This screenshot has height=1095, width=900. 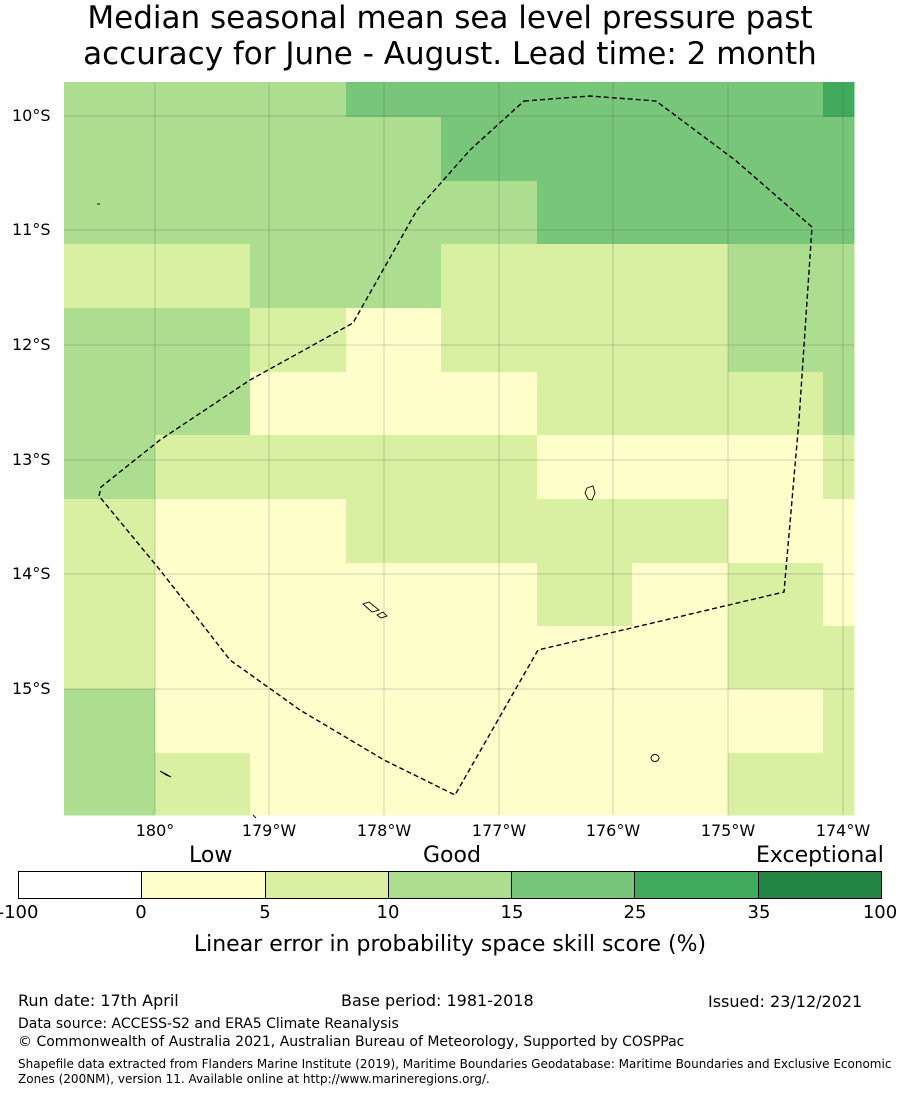 I want to click on lat-label: 11°S, so click(x=31, y=229).